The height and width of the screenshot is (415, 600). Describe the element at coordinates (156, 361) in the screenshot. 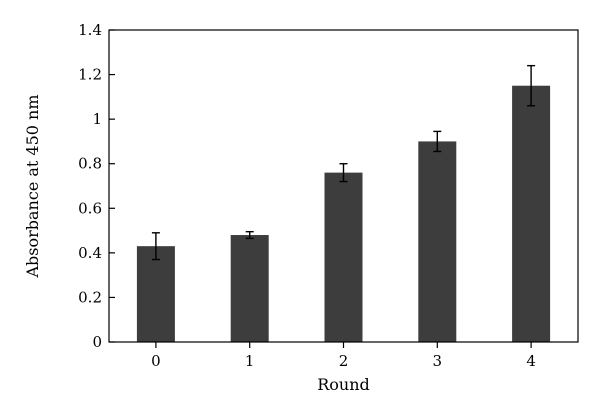

I see `x-tick-label-0: 0` at that location.